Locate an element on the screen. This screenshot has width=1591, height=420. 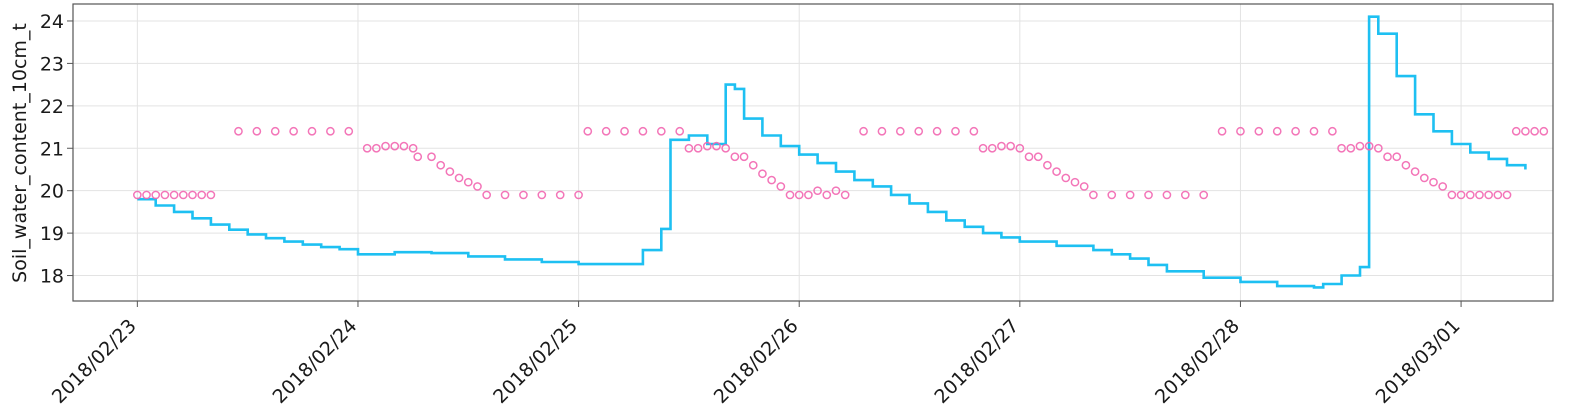
x-tick-label: 2018/02/27 is located at coordinates (976, 361).